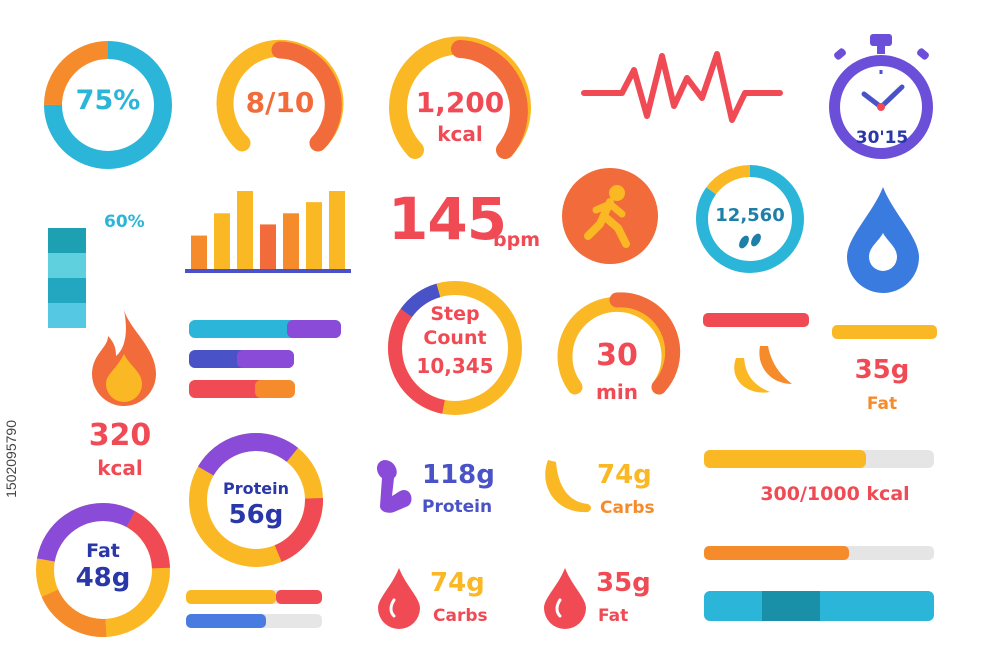 The image size is (1000, 667). Describe the element at coordinates (11, 459) in the screenshot. I see `watermark-id: 1502095790` at that location.